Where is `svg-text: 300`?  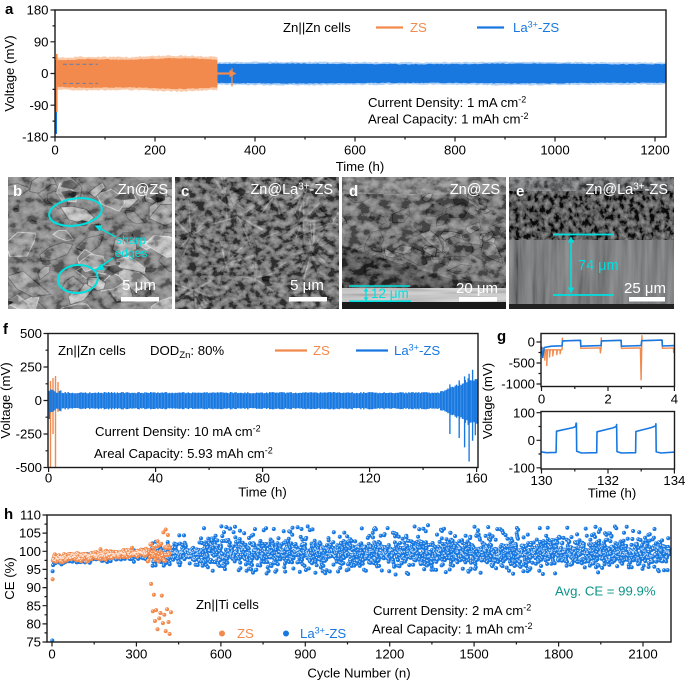 svg-text: 300 is located at coordinates (136, 654).